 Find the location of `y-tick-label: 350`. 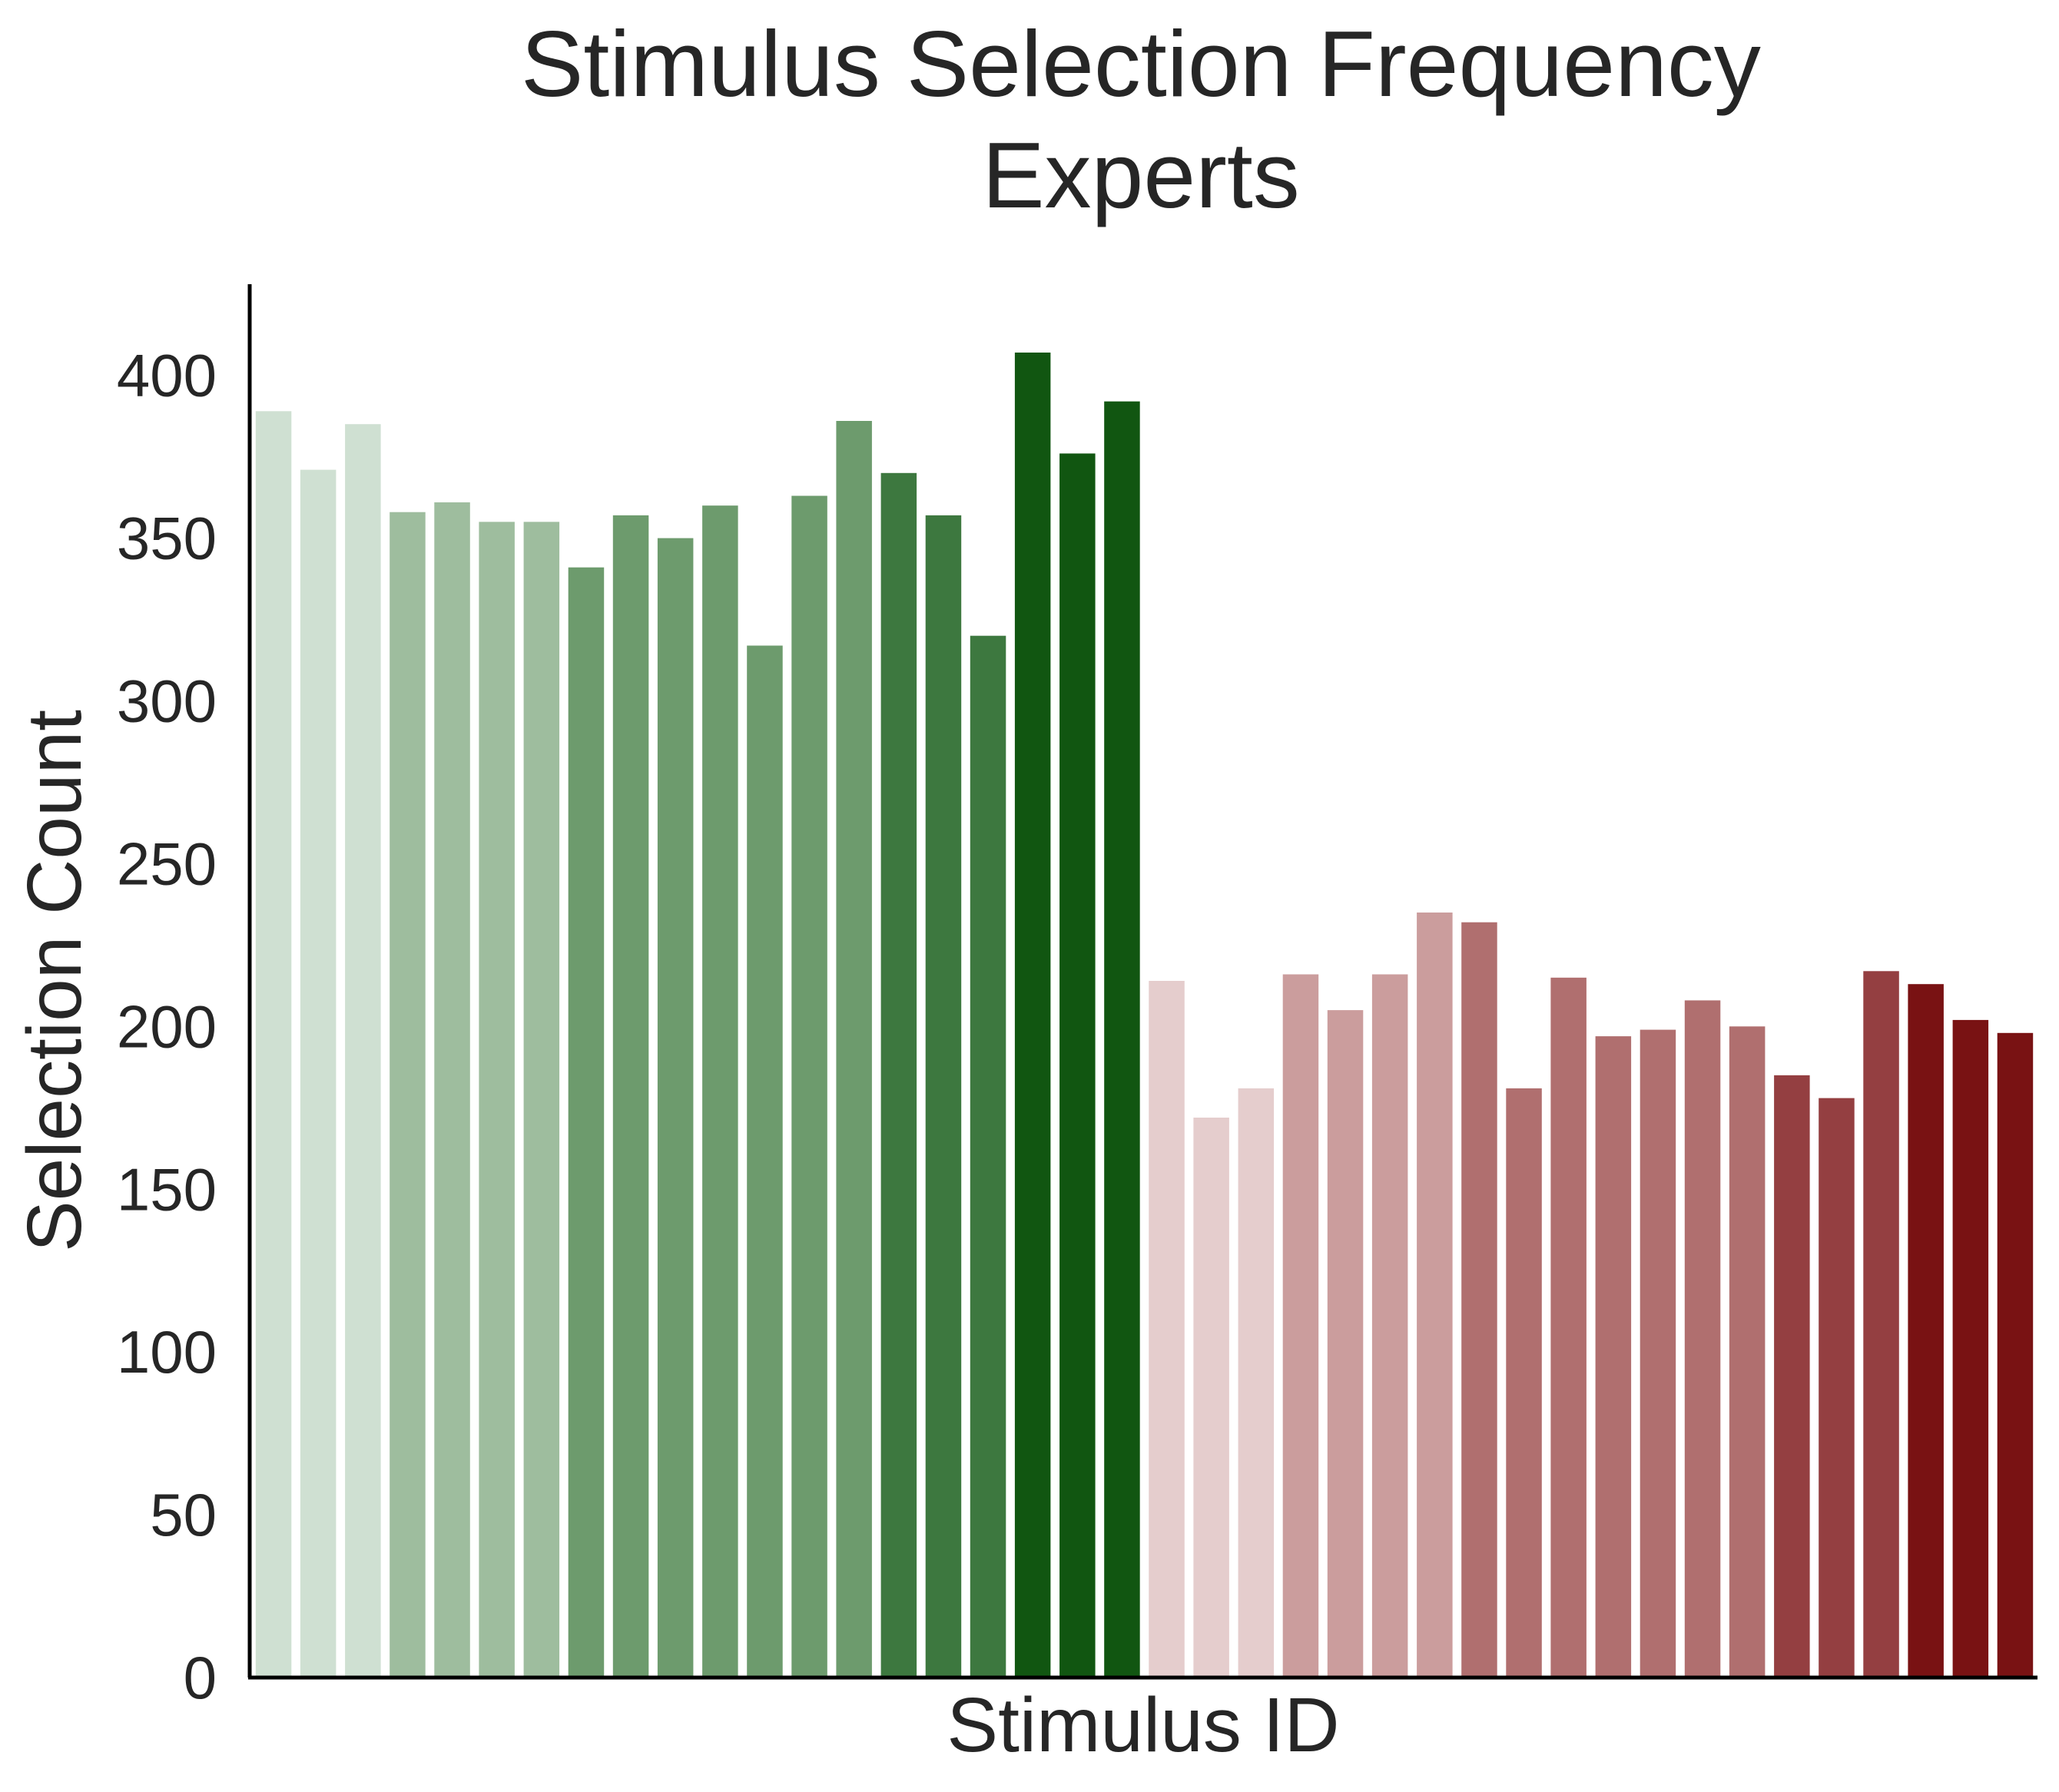

y-tick-label: 350 is located at coordinates (167, 538).